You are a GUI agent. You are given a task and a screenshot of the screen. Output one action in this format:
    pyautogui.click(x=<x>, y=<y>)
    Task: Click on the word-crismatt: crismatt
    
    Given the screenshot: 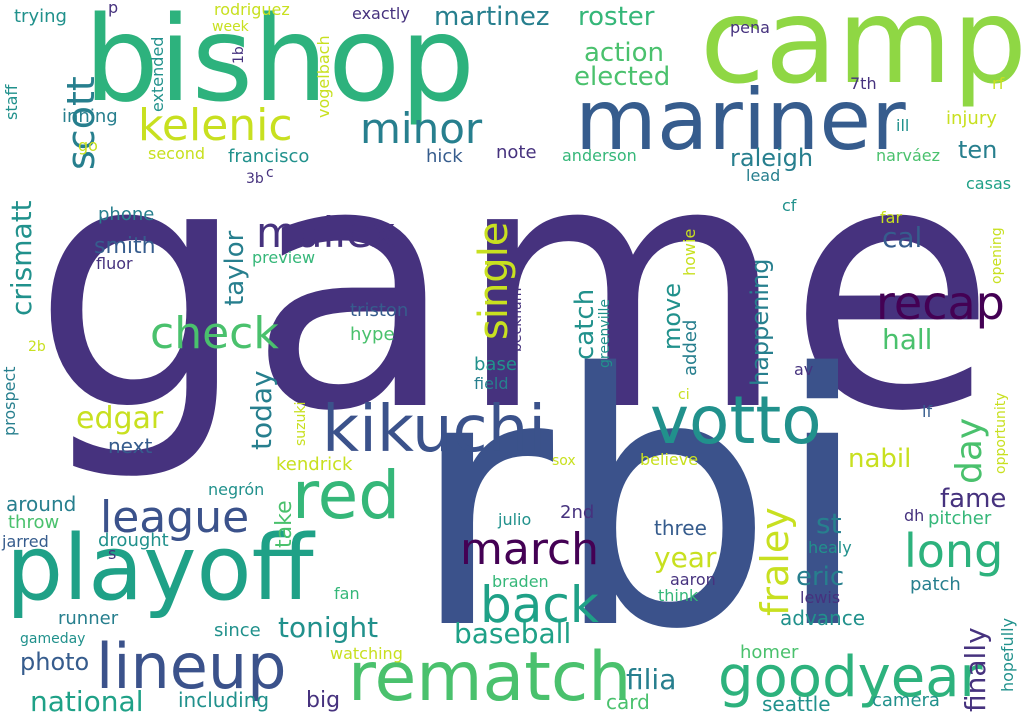 What is the action you would take?
    pyautogui.click(x=21, y=258)
    